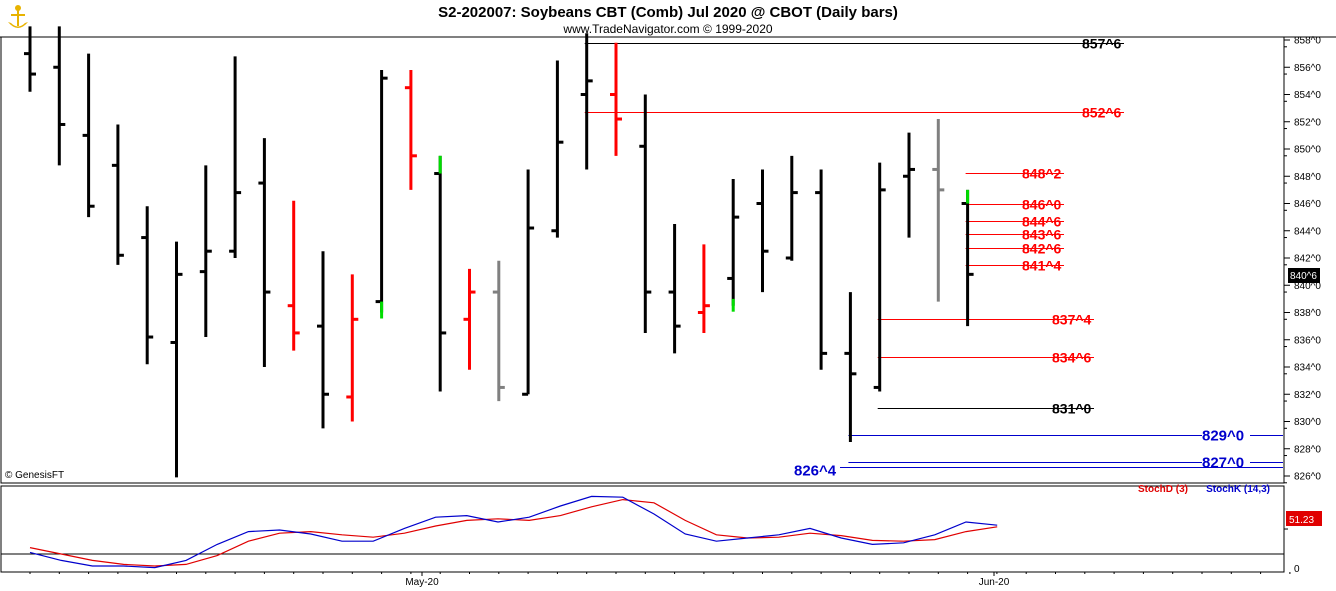 Image resolution: width=1336 pixels, height=591 pixels. Describe the element at coordinates (1307, 177) in the screenshot. I see `y-tick-label: 848^0` at that location.